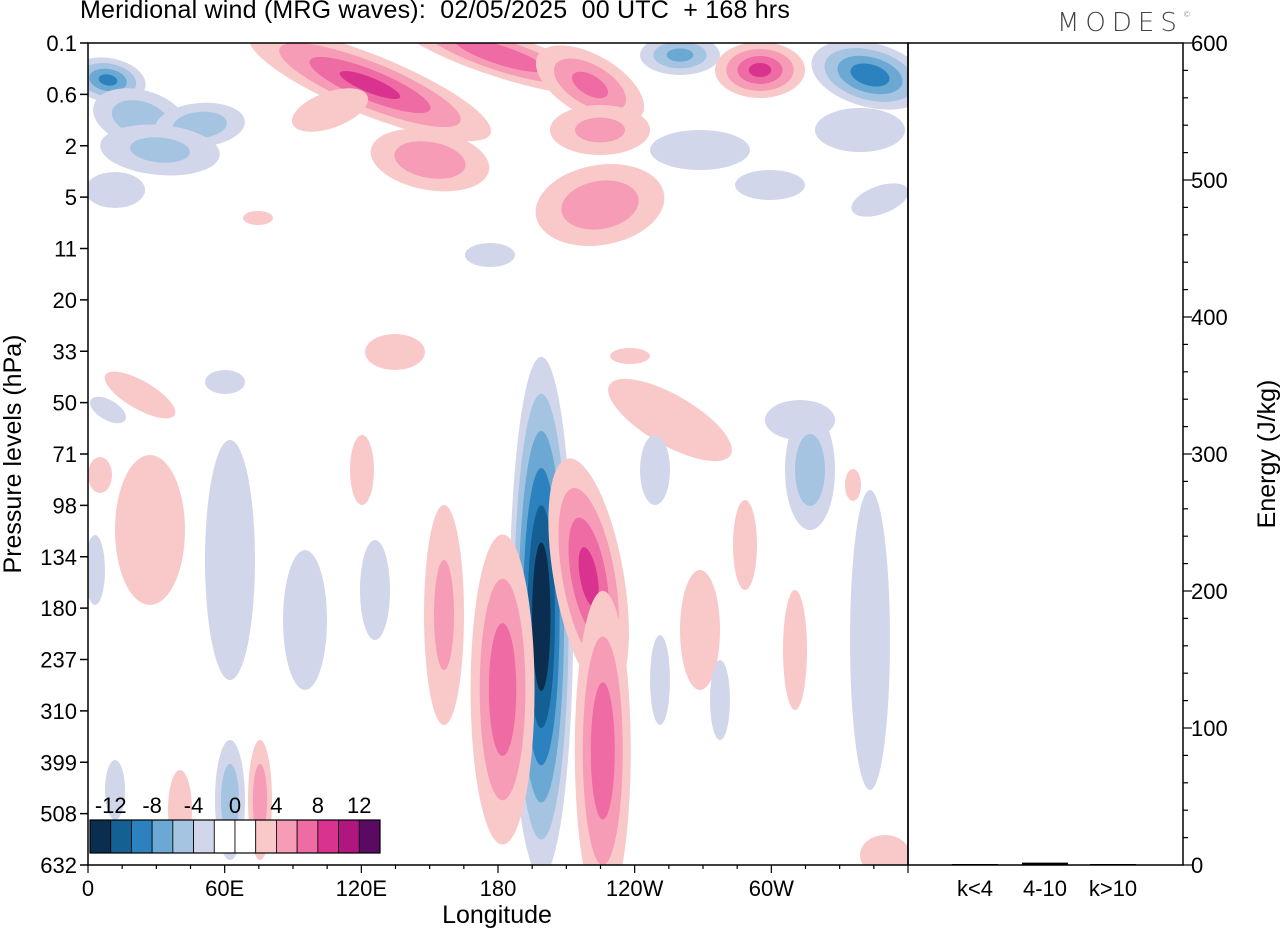 This screenshot has height=930, width=1280. I want to click on pressure-tick-label: 237, so click(58, 660).